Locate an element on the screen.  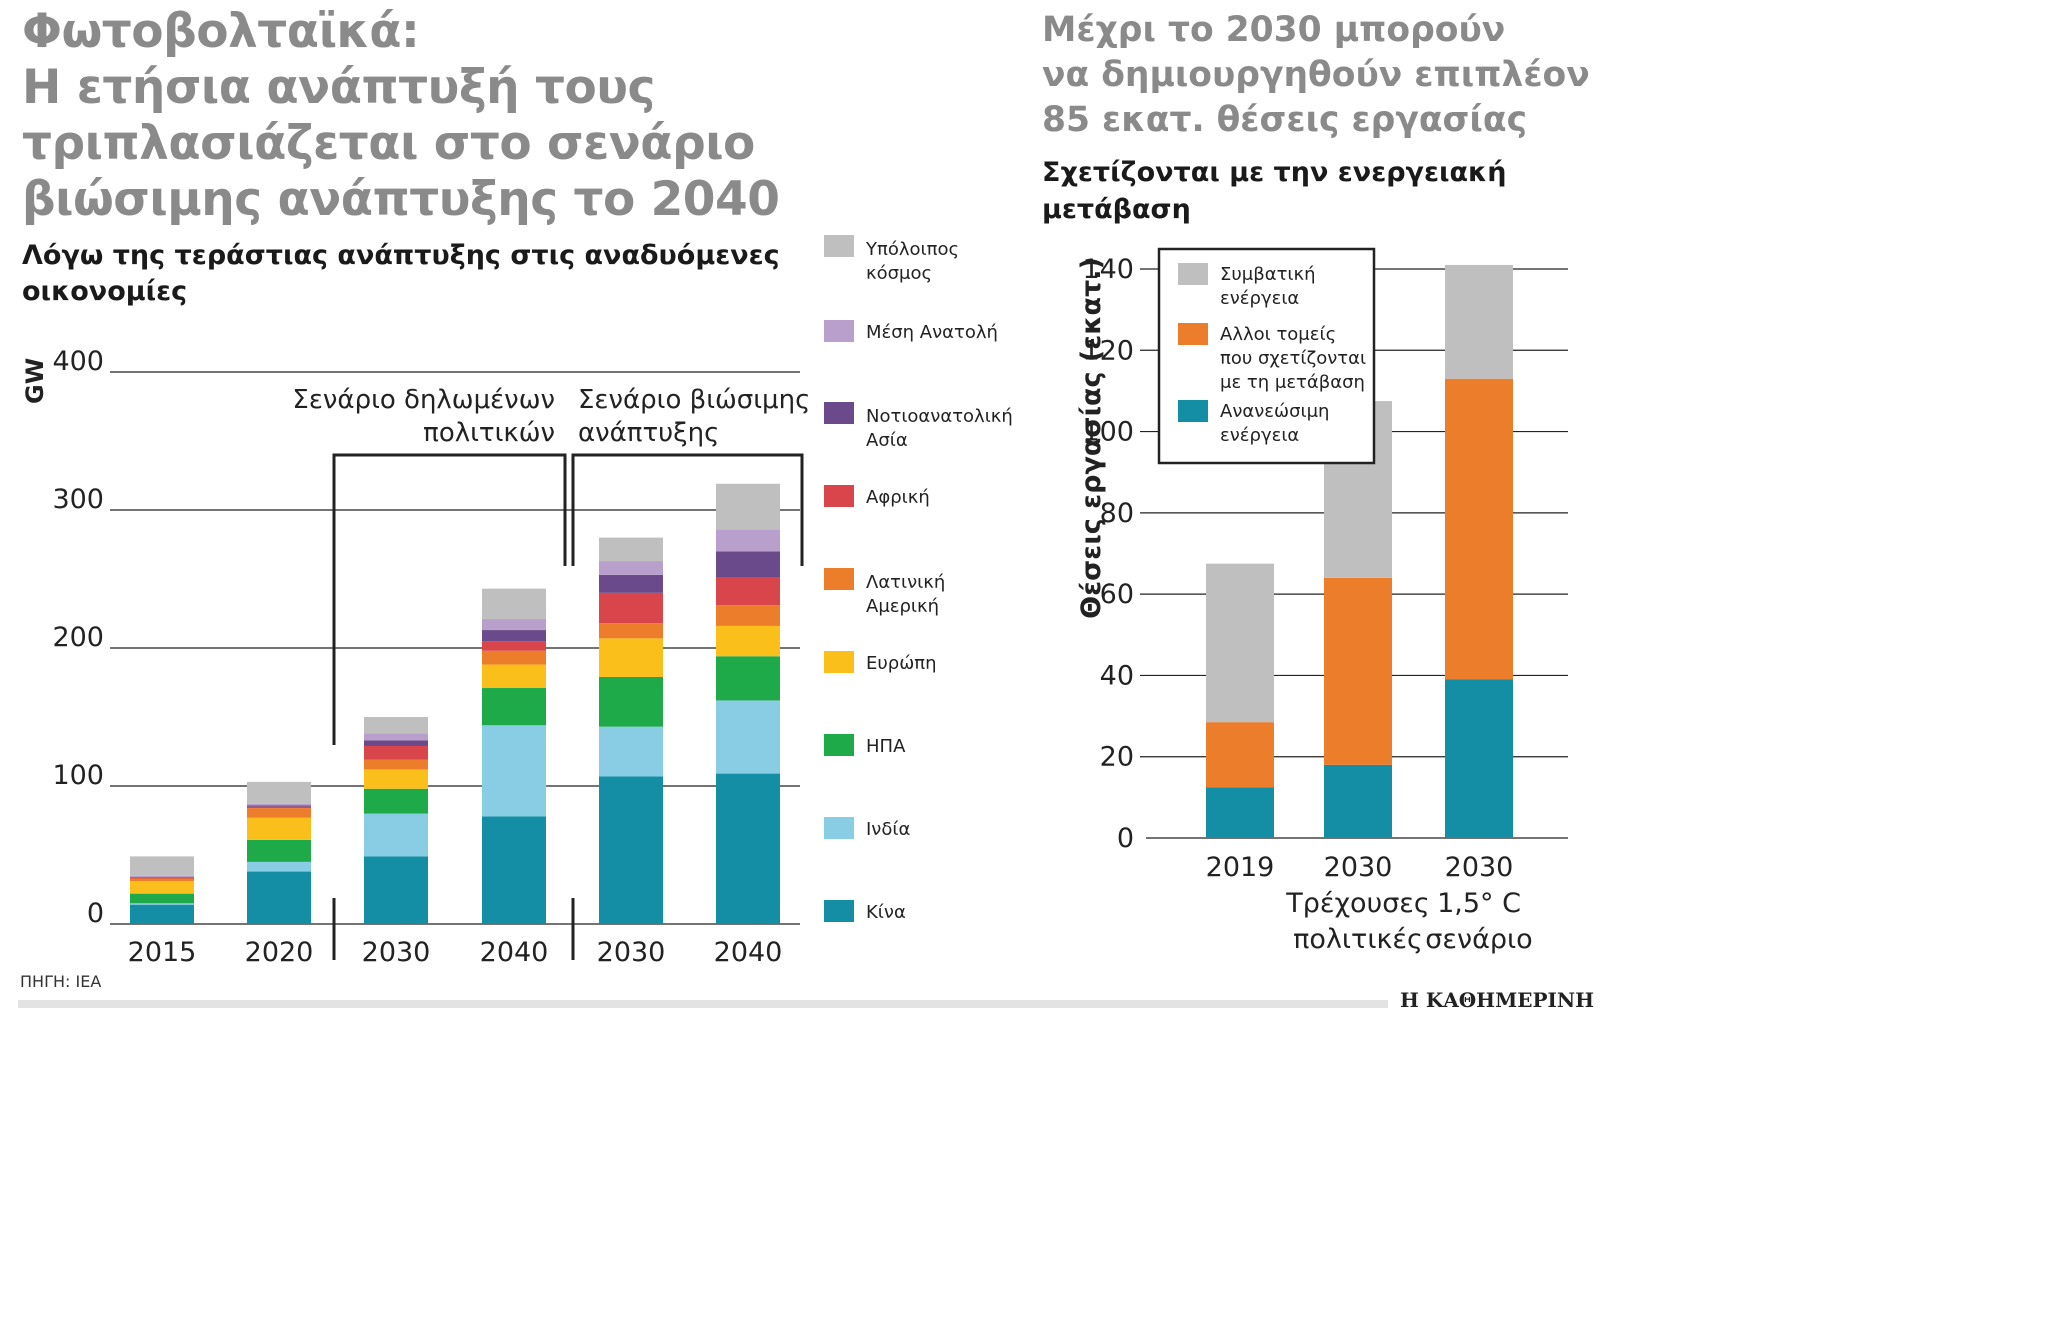
bar-αλλοι-τομείς-που-σχετίζονται-με-τη-μετάβαση-1 is located at coordinates (1358, 671).